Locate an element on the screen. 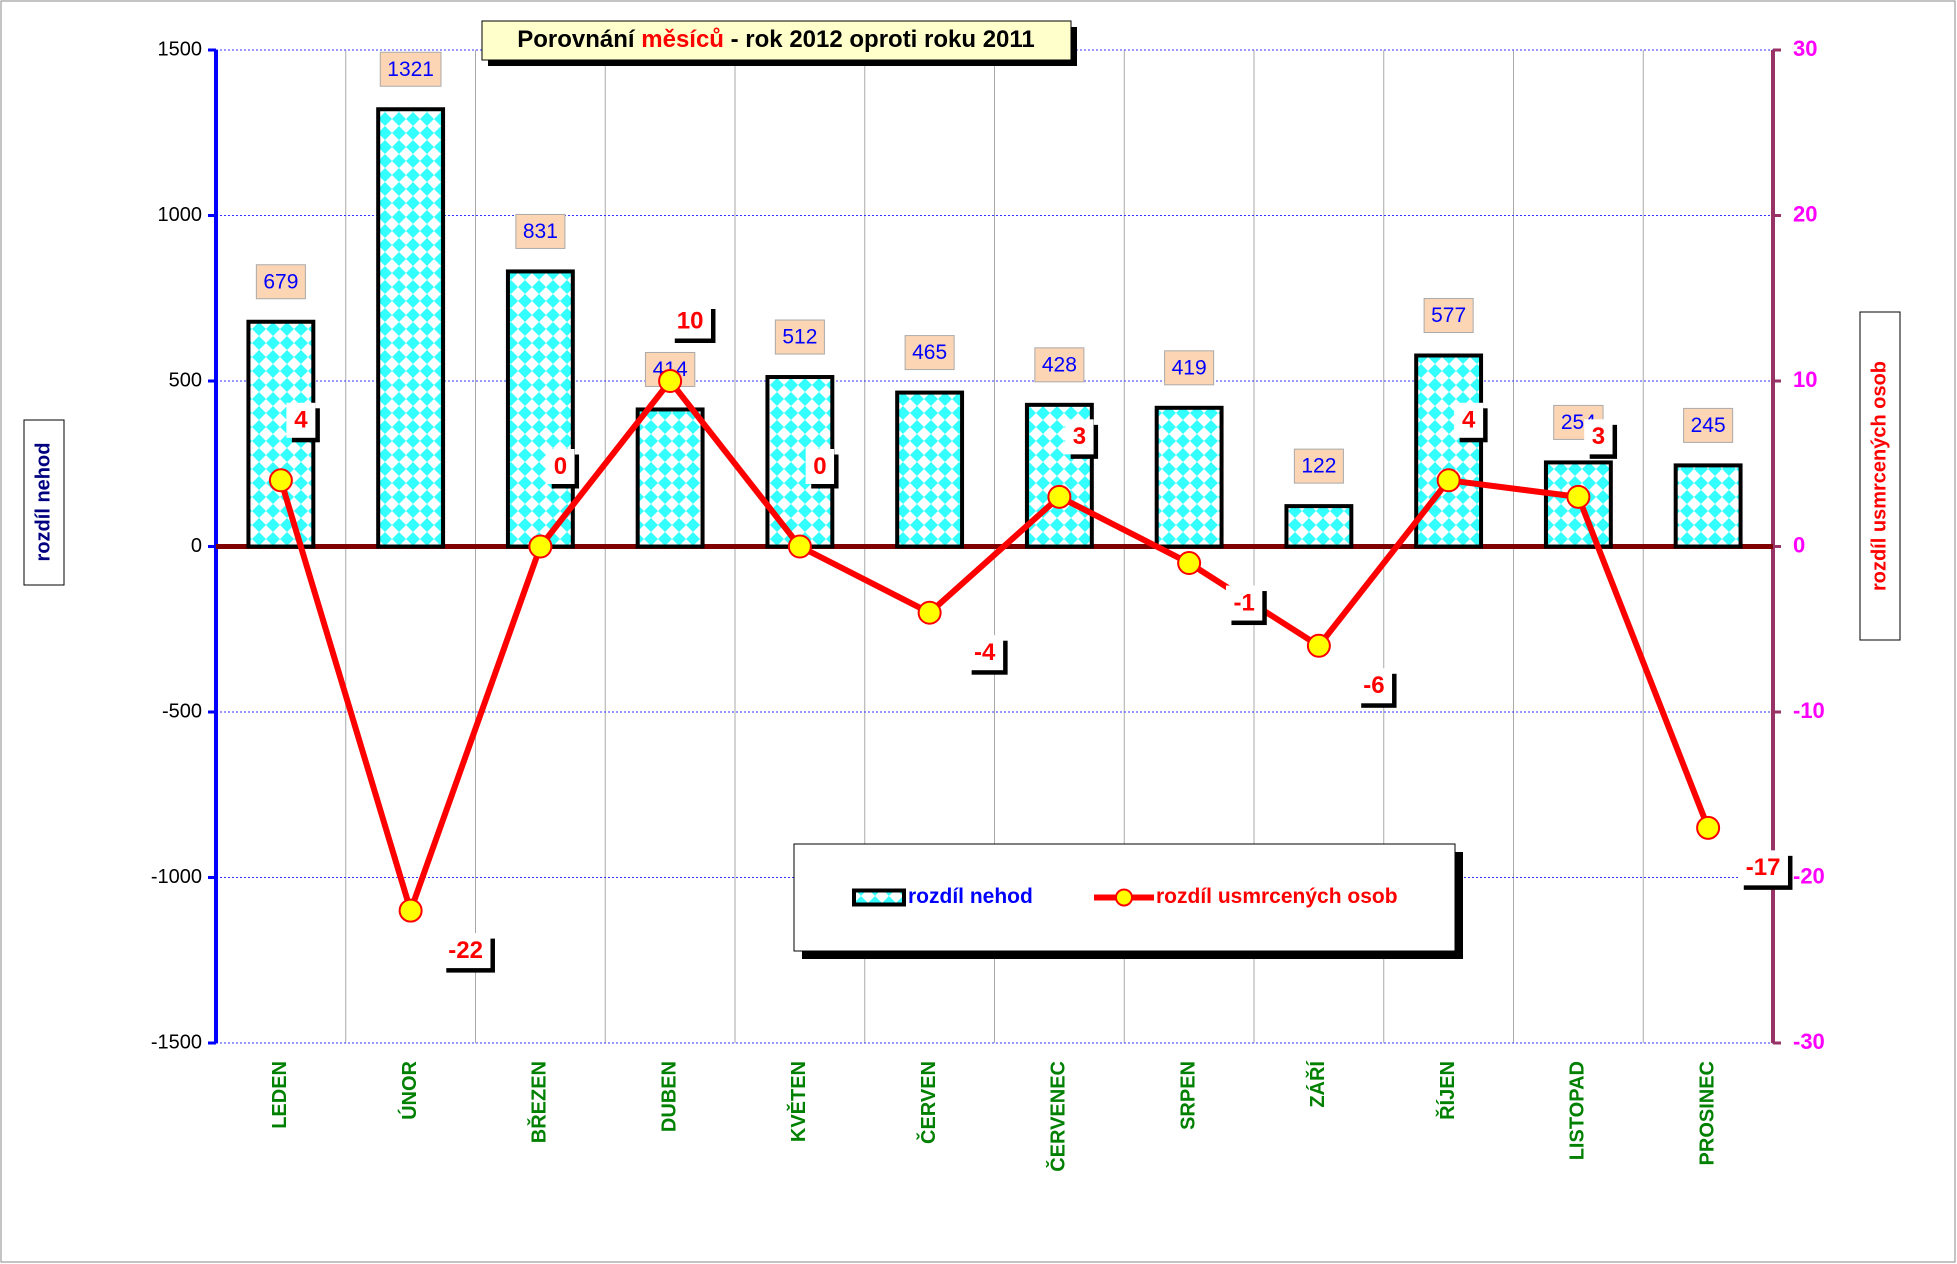 The width and height of the screenshot is (1957, 1264). data-label: -17 is located at coordinates (1763, 867).